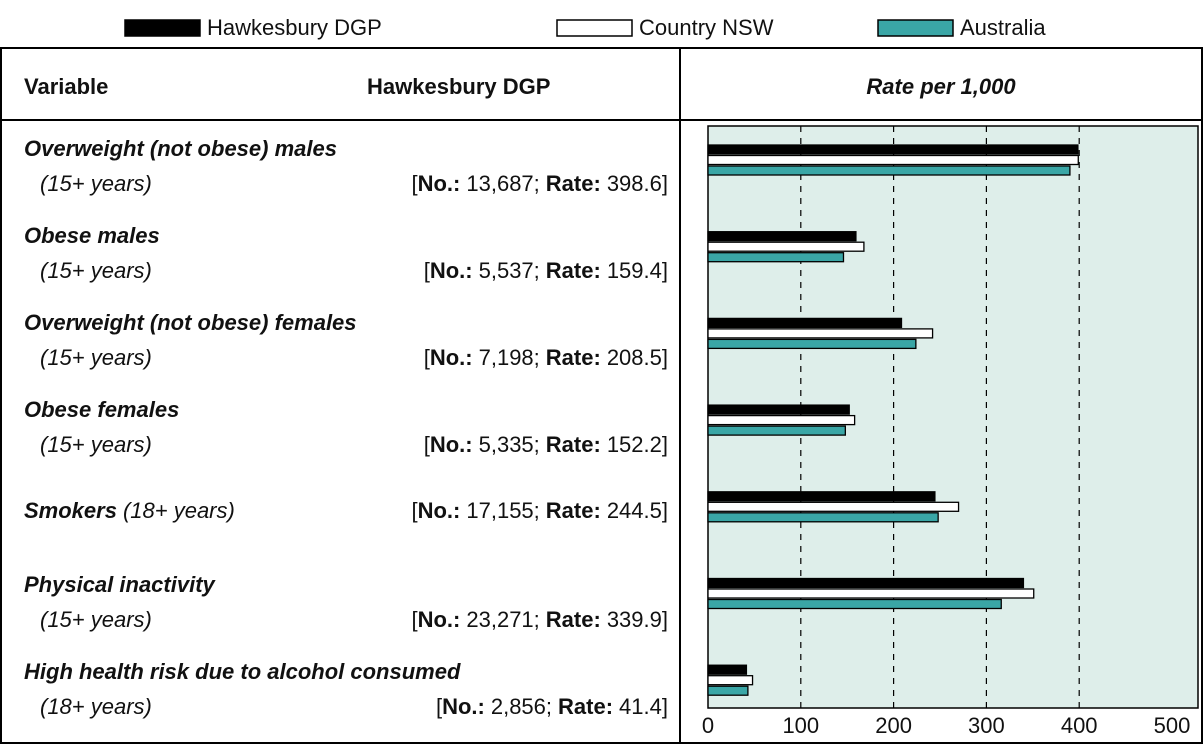 The height and width of the screenshot is (744, 1203). Describe the element at coordinates (1003, 27) in the screenshot. I see `legend-label: Australia` at that location.